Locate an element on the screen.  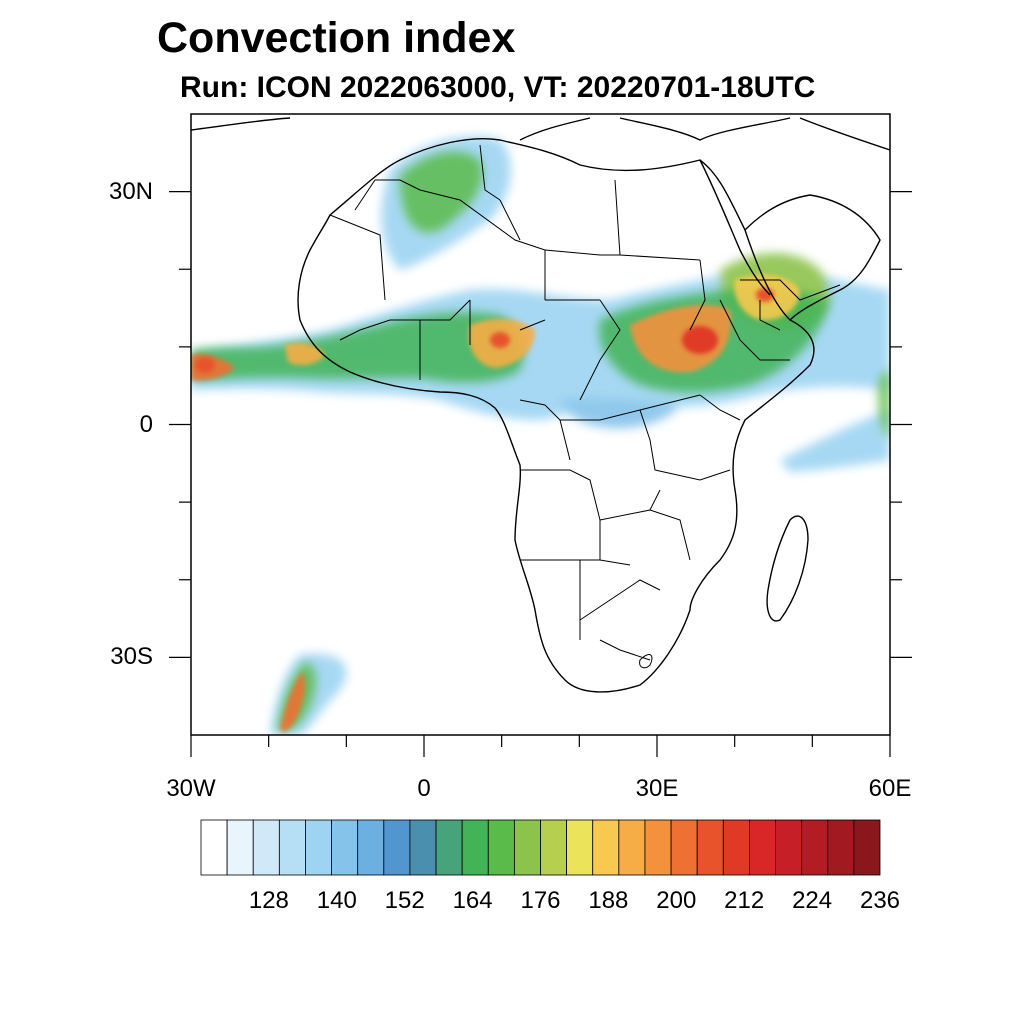
colorbar-label: 140 is located at coordinates (336, 900).